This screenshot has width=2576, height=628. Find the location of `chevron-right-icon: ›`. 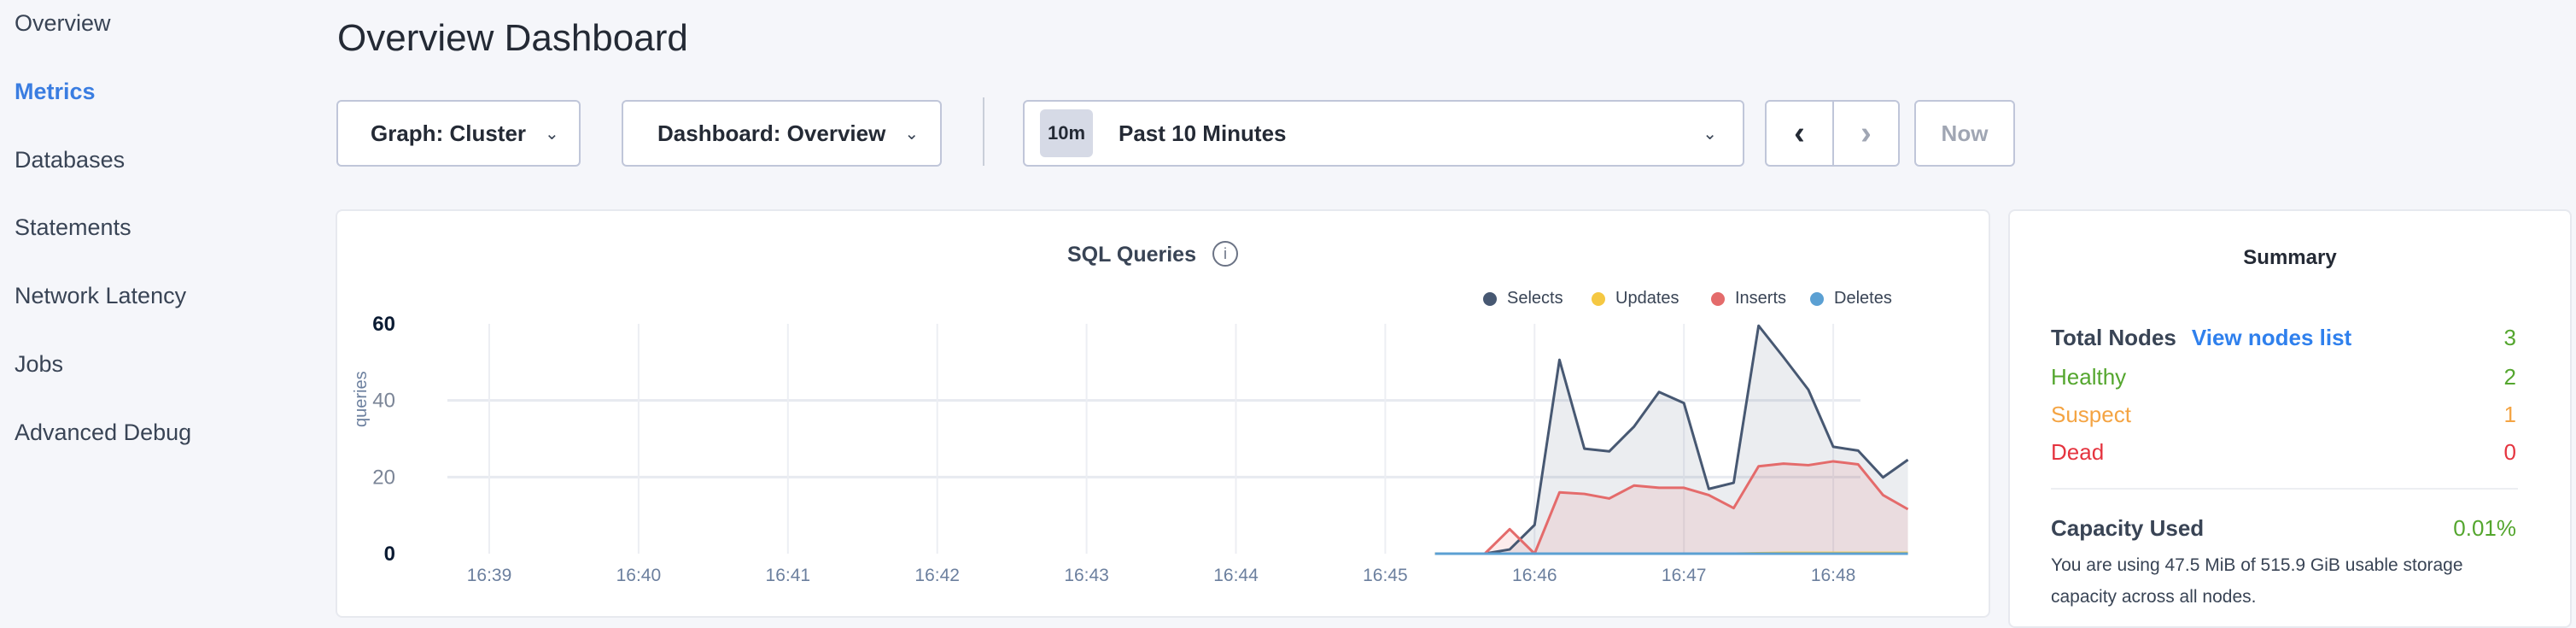

chevron-right-icon: › is located at coordinates (1866, 133).